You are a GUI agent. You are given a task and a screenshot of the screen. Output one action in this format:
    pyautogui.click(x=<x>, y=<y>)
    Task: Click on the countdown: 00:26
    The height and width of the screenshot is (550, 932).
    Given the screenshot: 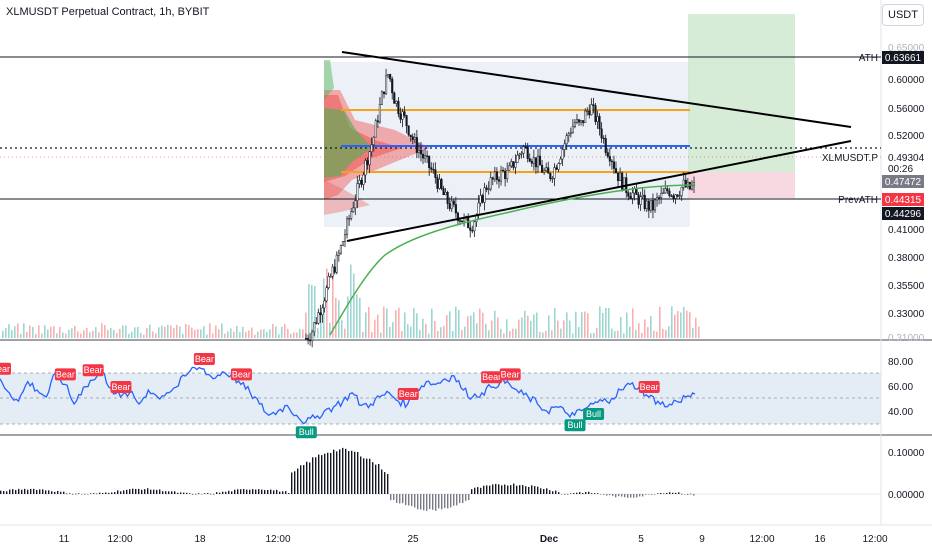 What is the action you would take?
    pyautogui.click(x=900, y=169)
    